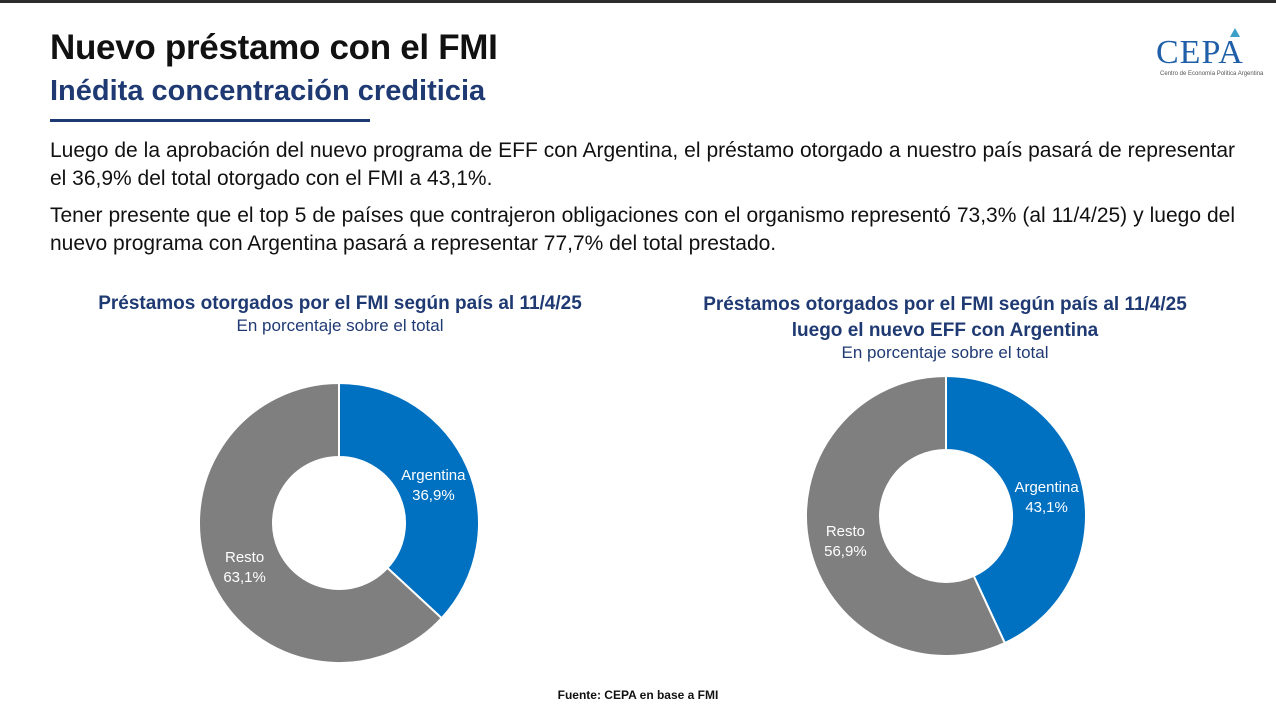 This screenshot has height=718, width=1276. Describe the element at coordinates (638, 695) in the screenshot. I see `source-note: Fuente: CEPA en base a FMI` at that location.